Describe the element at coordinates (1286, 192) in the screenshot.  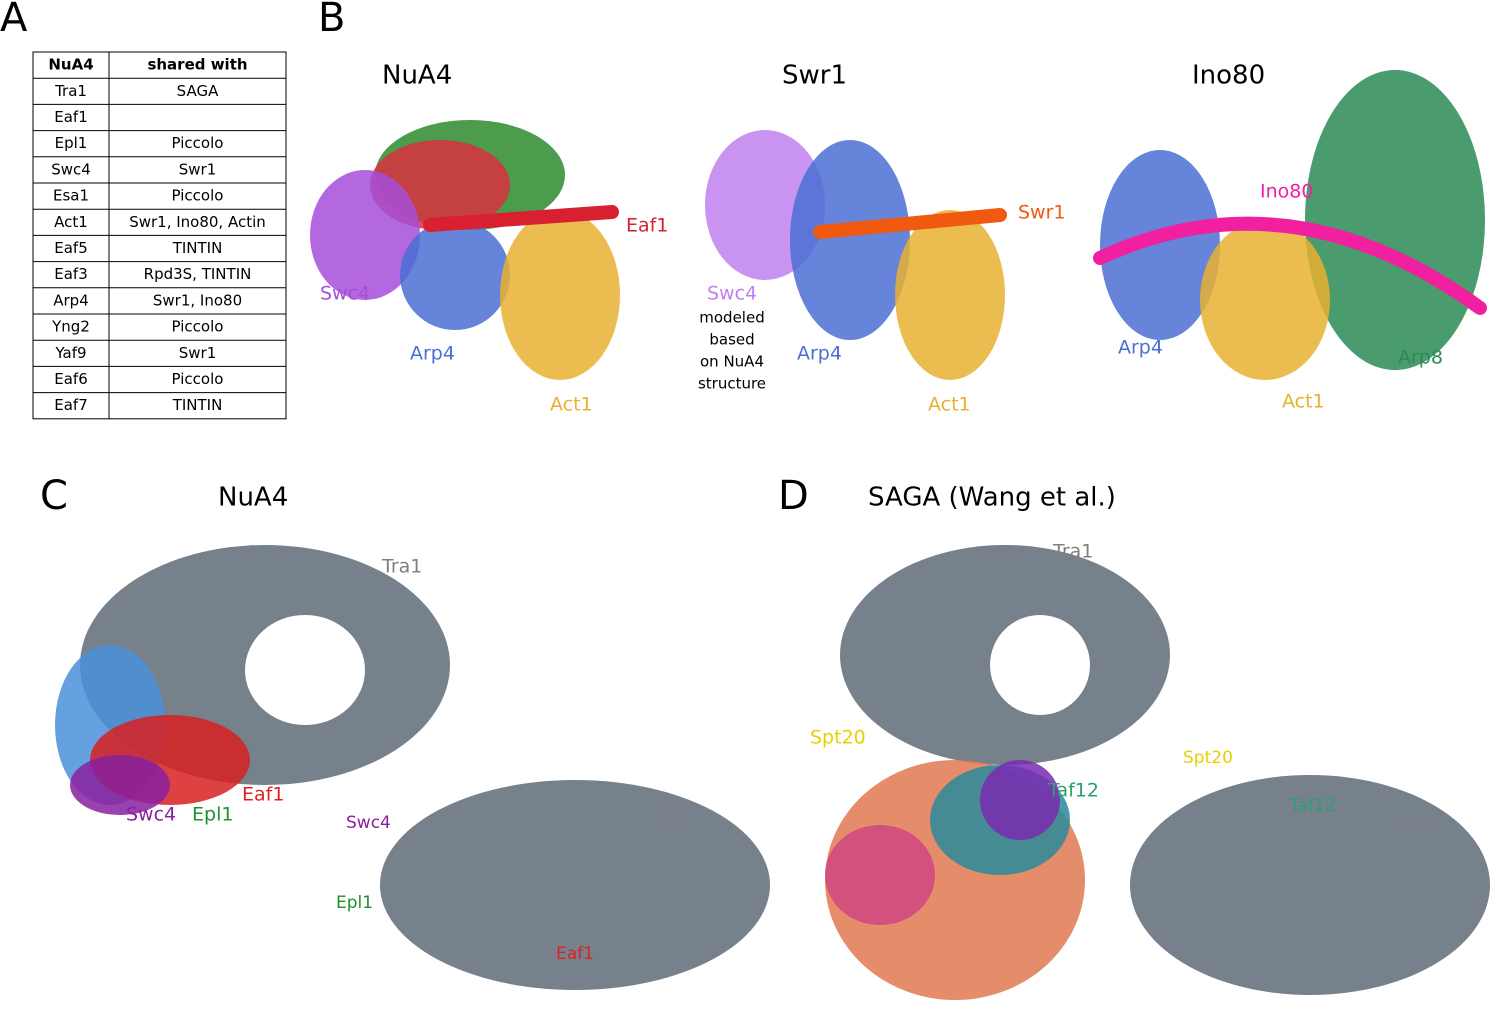
I see `label: Ino80` at that location.